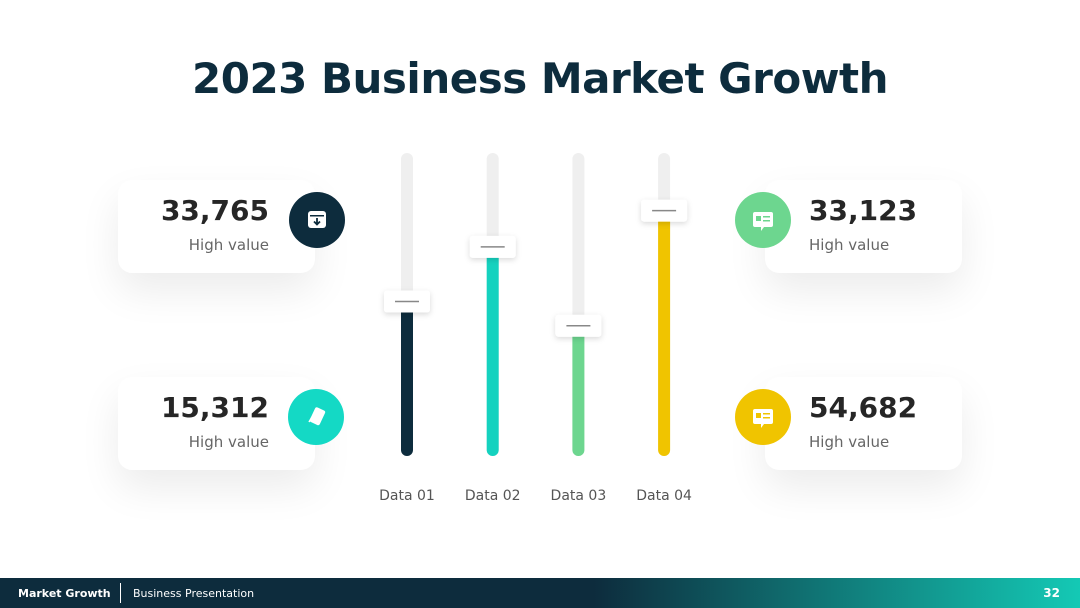 The height and width of the screenshot is (608, 1080). I want to click on footer: Market Growth Business Presentation 32, so click(540, 593).